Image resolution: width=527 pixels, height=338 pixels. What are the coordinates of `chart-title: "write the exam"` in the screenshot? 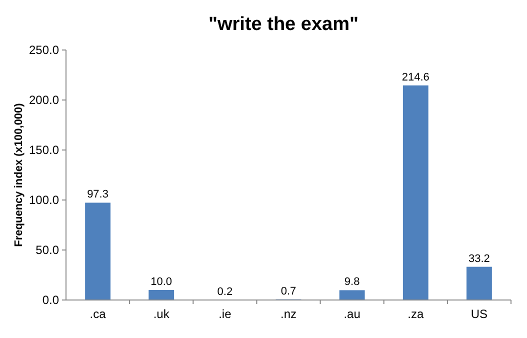 It's located at (283, 24).